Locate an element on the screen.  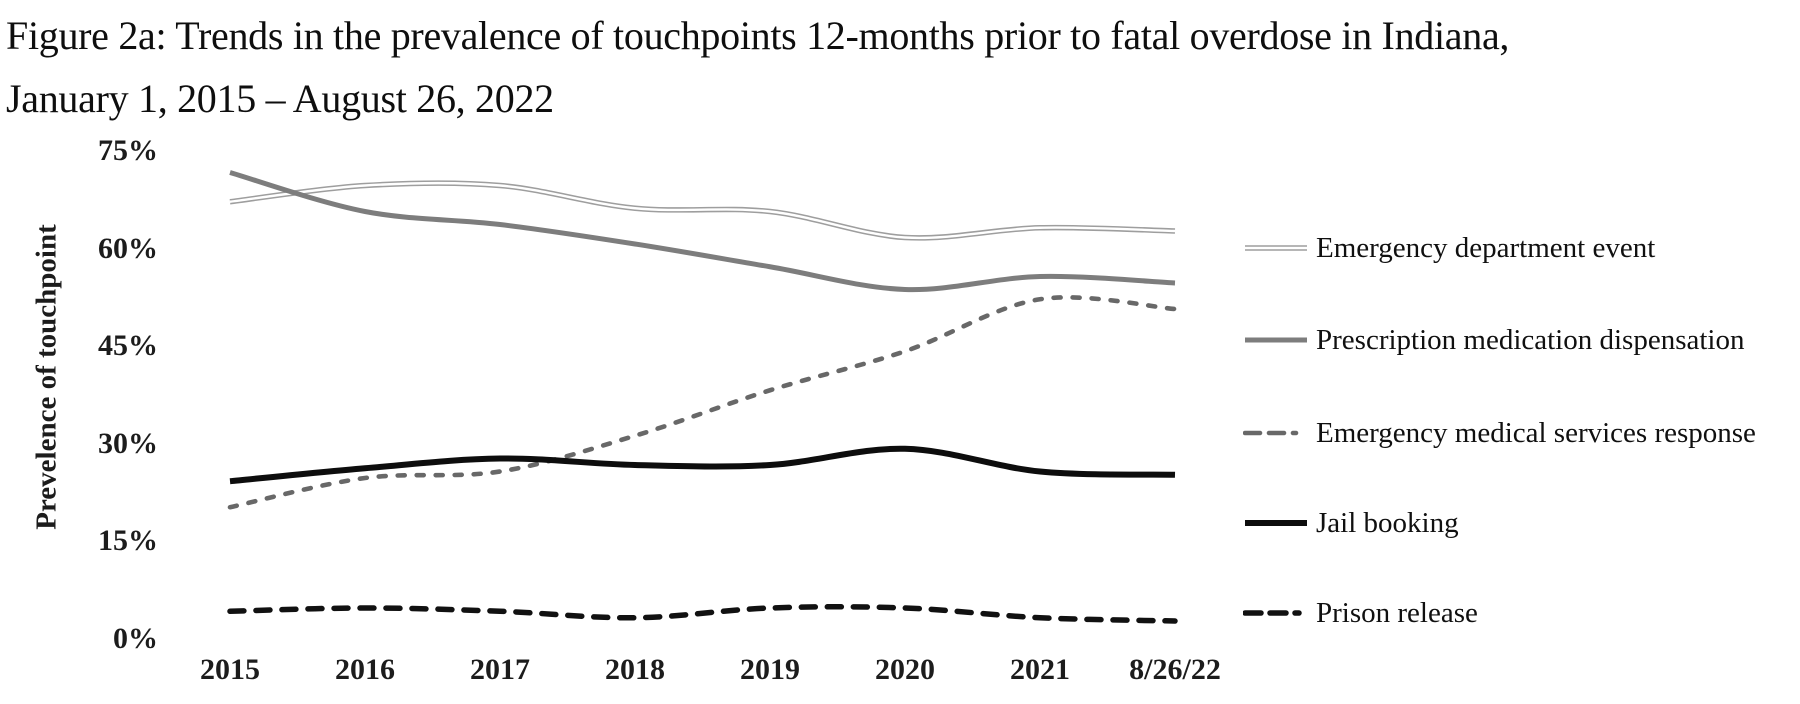
y-tick-label-45: 45% is located at coordinates (128, 345).